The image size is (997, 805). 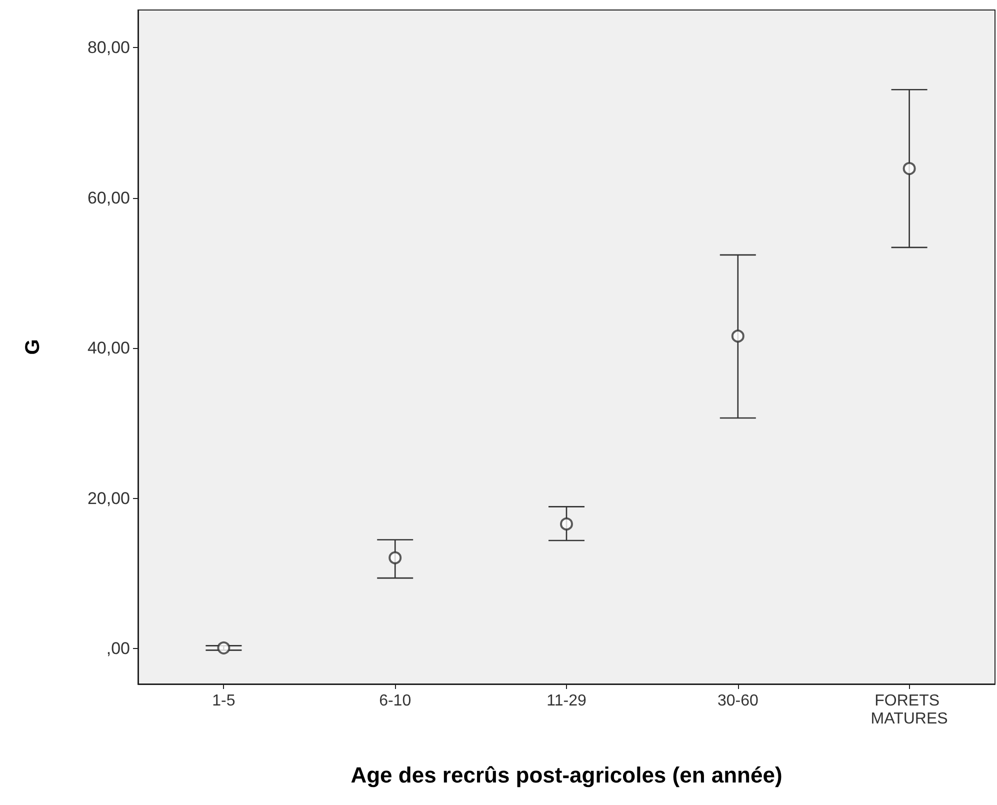 What do you see at coordinates (737, 701) in the screenshot?
I see `x-tick-label: 30-60` at bounding box center [737, 701].